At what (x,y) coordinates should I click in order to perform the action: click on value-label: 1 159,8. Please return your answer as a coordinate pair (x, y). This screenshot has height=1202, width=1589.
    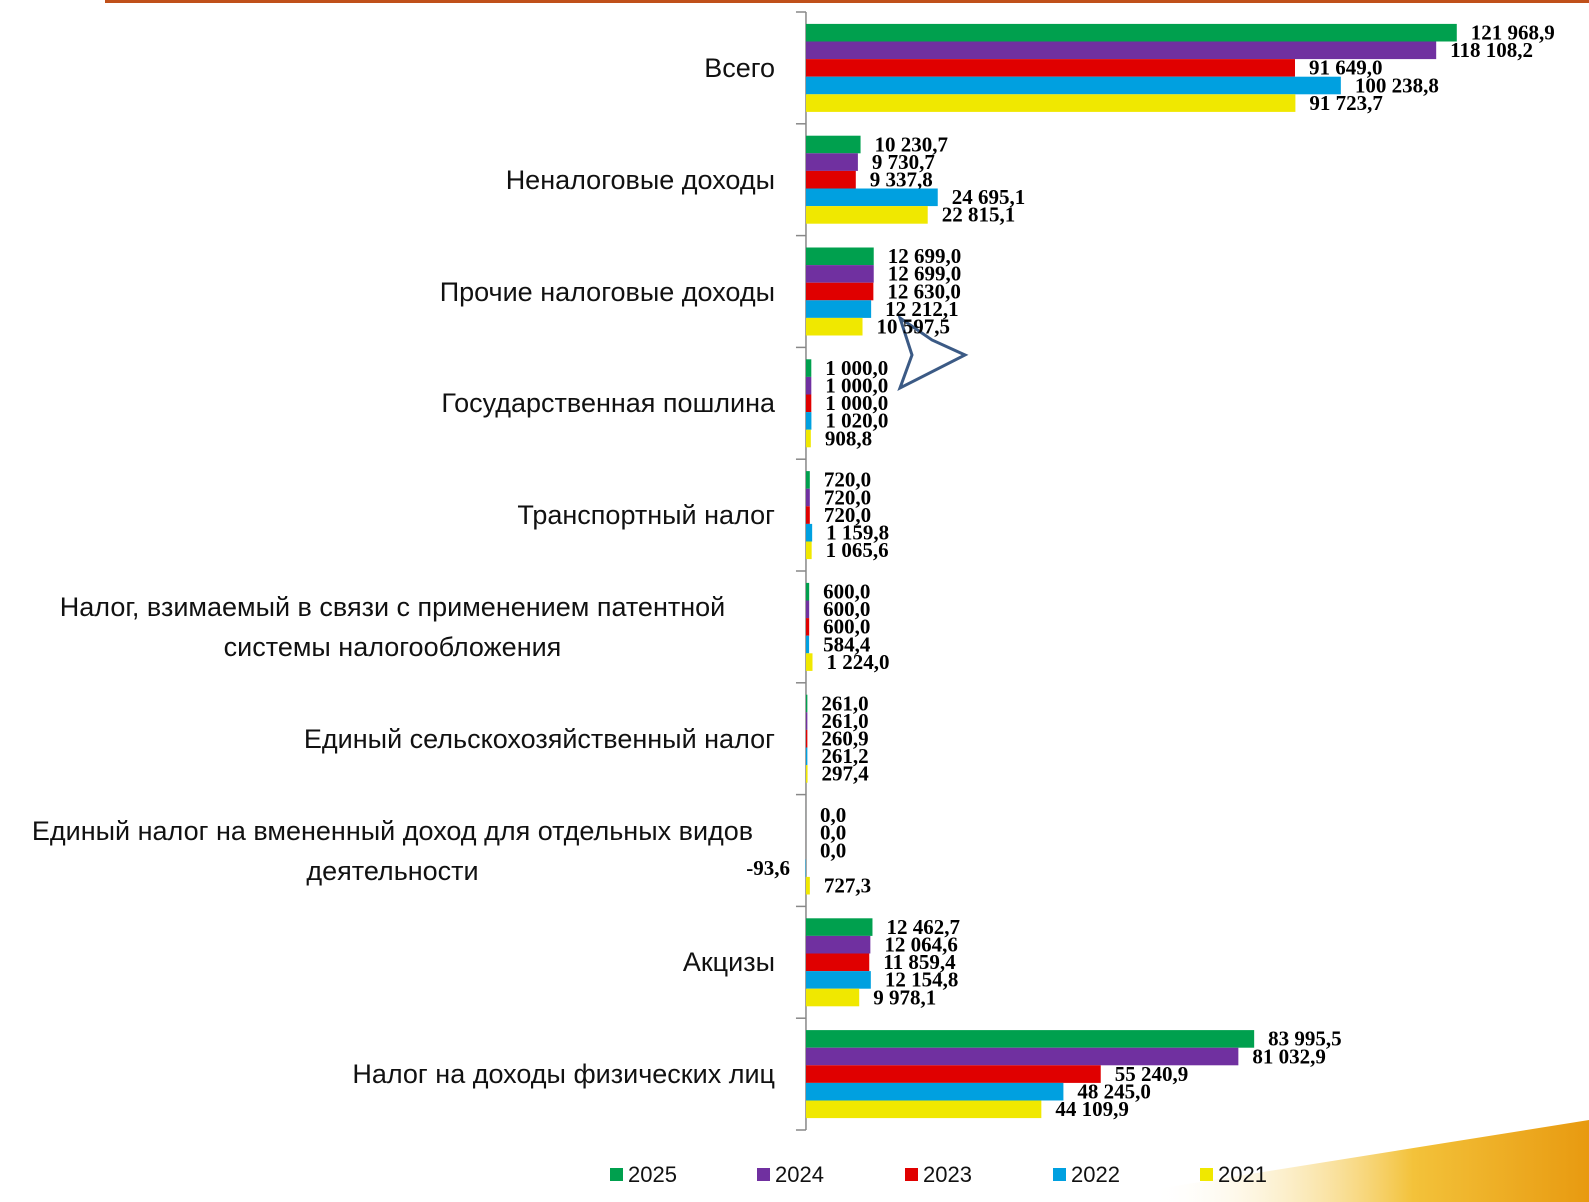
    Looking at the image, I should click on (857, 533).